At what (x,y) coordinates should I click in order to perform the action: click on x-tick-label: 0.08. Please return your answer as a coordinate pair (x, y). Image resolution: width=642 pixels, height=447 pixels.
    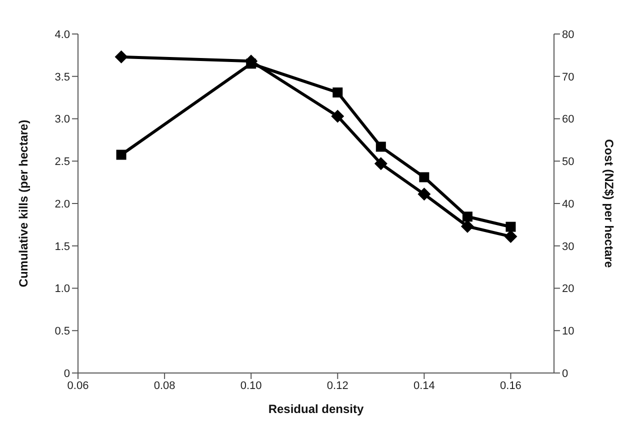
    Looking at the image, I should click on (165, 386).